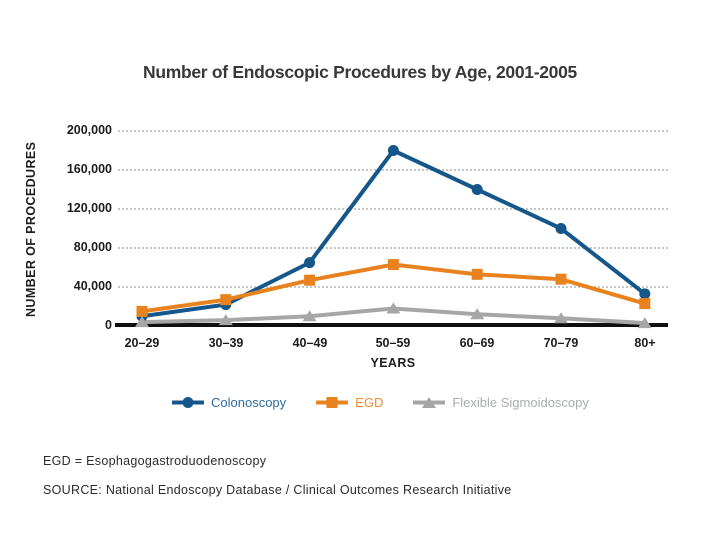 This screenshot has width=720, height=540. What do you see at coordinates (393, 363) in the screenshot?
I see `x-axis-title: YEARS` at bounding box center [393, 363].